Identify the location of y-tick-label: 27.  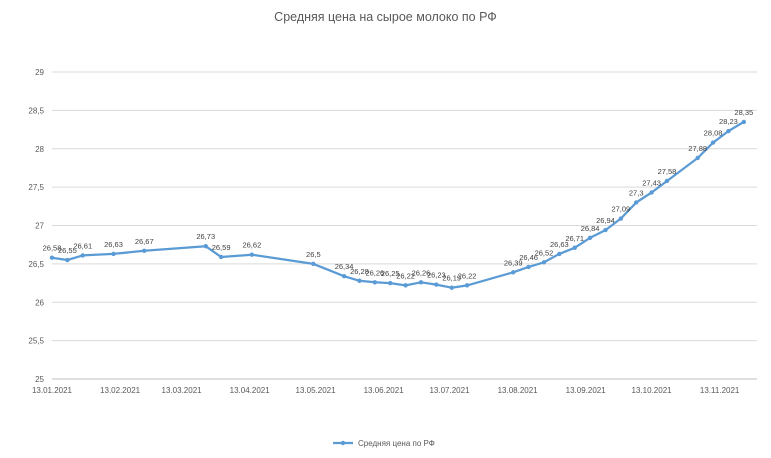
(39, 226).